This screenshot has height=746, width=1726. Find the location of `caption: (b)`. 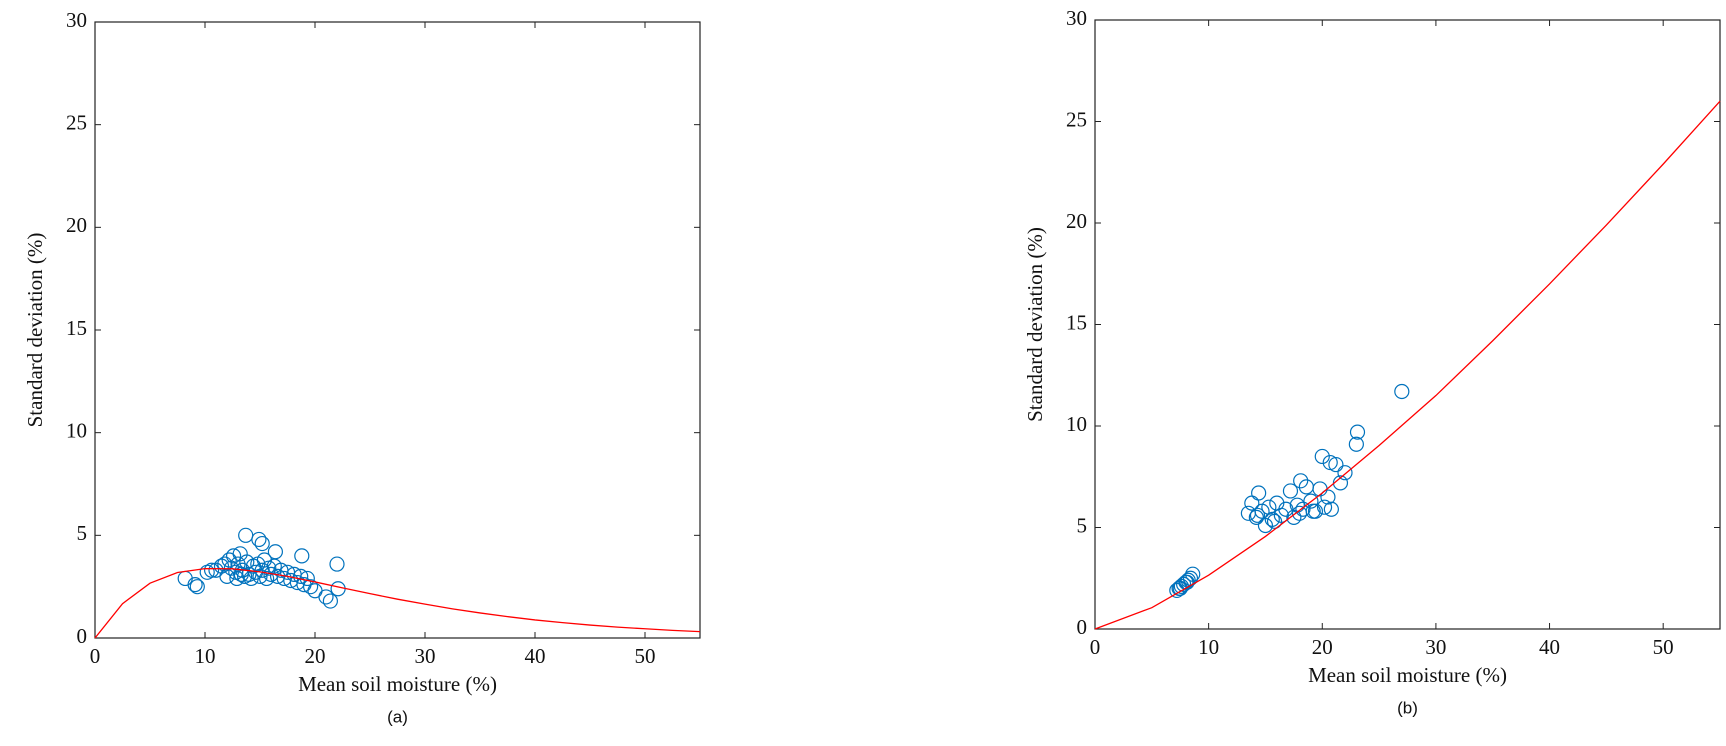

caption: (b) is located at coordinates (1407, 707).